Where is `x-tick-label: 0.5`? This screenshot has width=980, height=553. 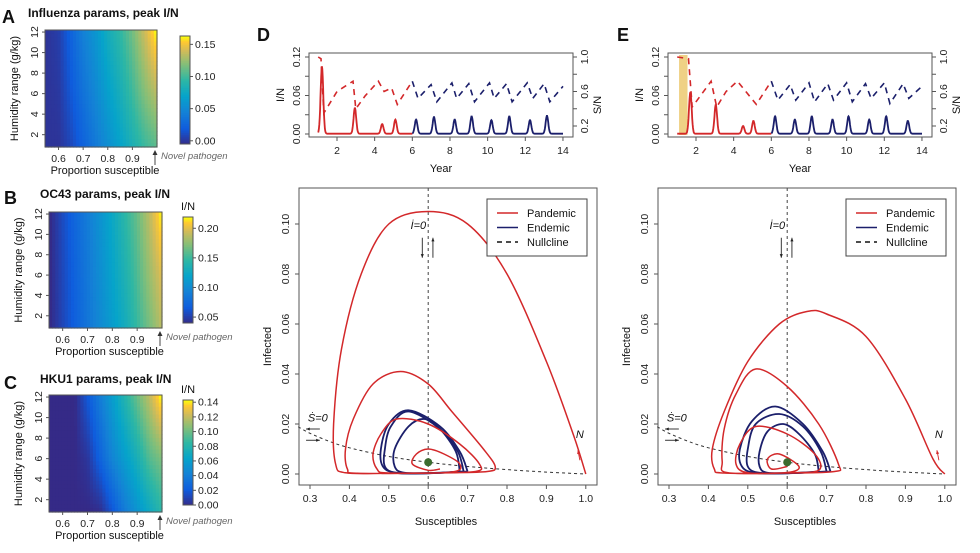
x-tick-label: 0.5 is located at coordinates (388, 499).